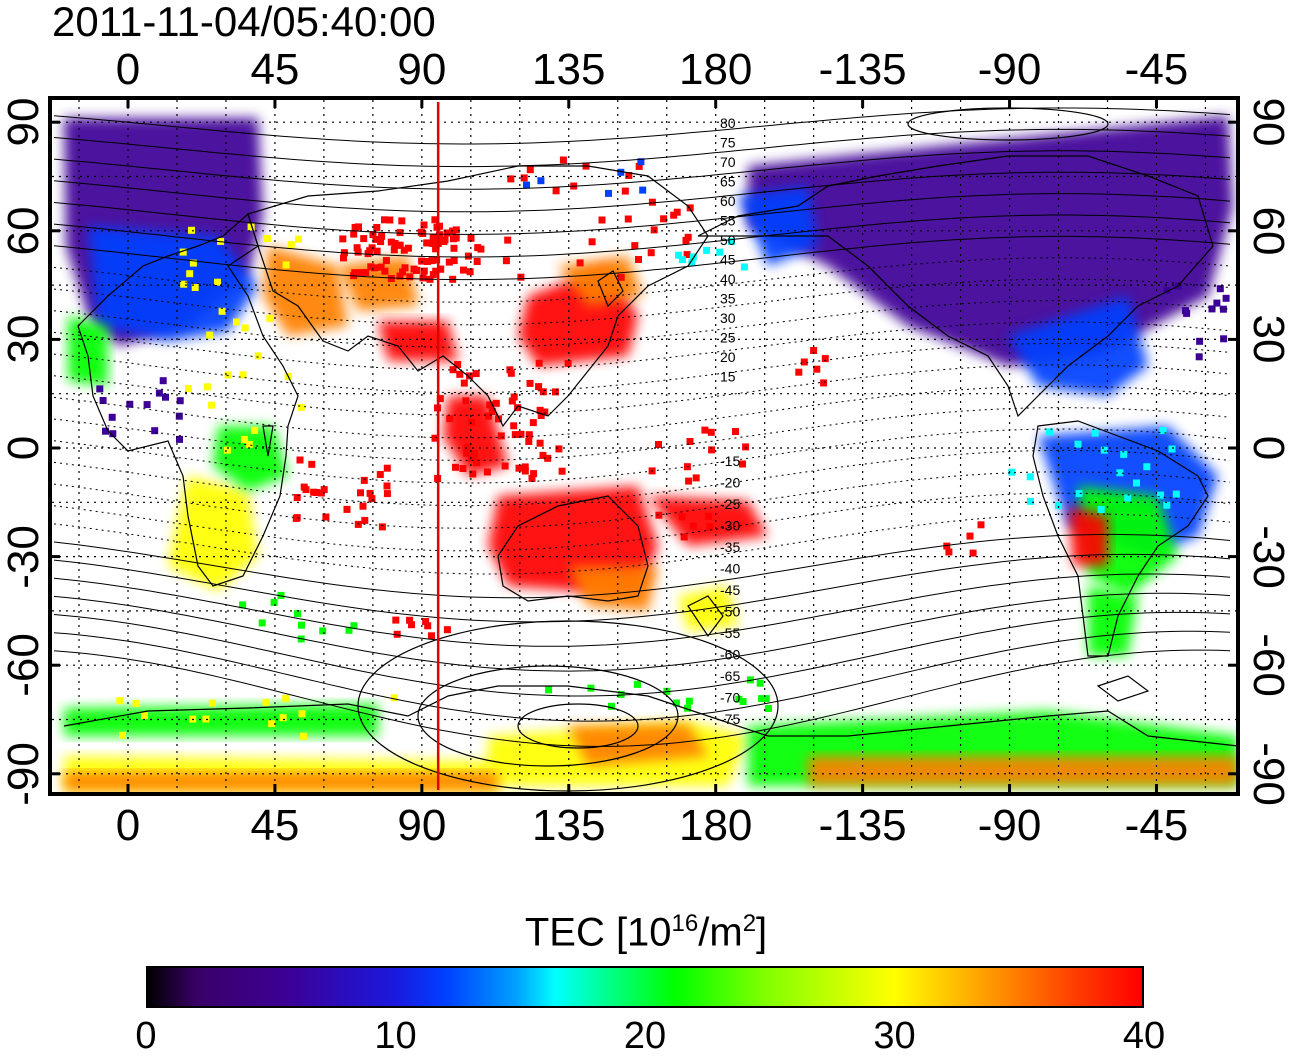 The image size is (1292, 1058). I want to click on top-lon-tick-2: 90, so click(422, 69).